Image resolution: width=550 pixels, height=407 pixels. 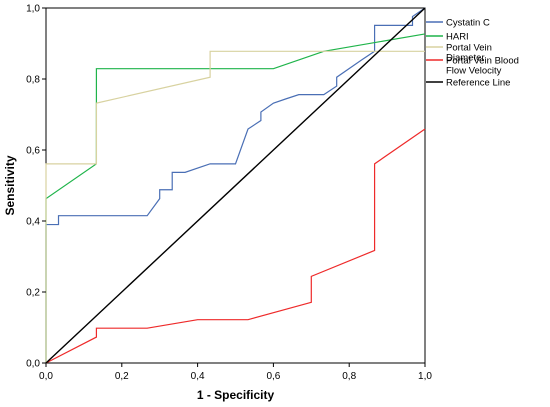 What do you see at coordinates (33, 364) in the screenshot?
I see `y-tick-label: 0,0` at bounding box center [33, 364].